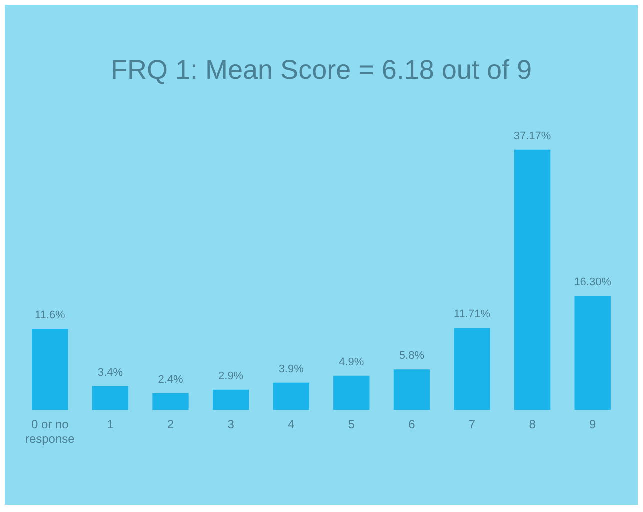 The image size is (643, 512). Describe the element at coordinates (593, 425) in the screenshot. I see `x-tick-label: 9` at that location.